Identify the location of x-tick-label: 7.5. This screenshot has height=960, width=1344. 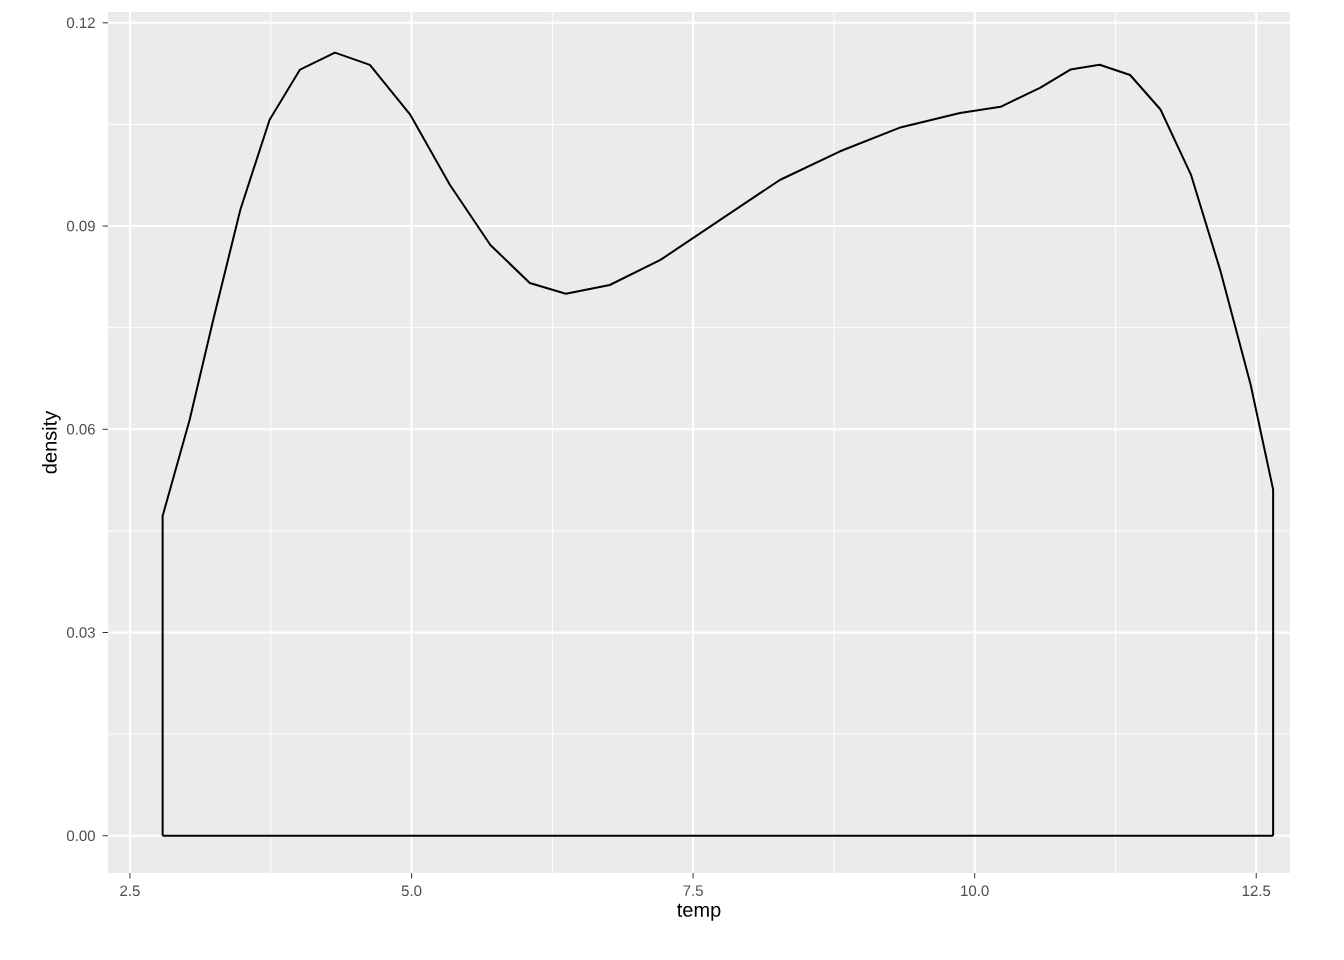
(693, 890).